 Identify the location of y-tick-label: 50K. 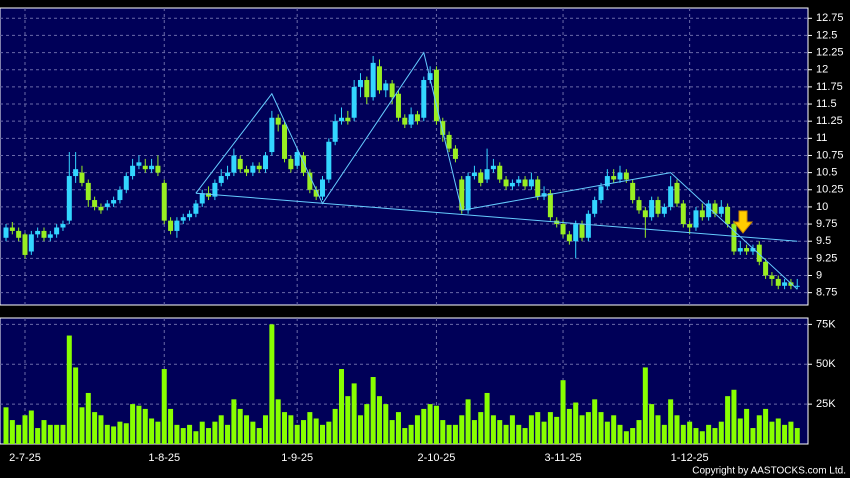
(826, 364).